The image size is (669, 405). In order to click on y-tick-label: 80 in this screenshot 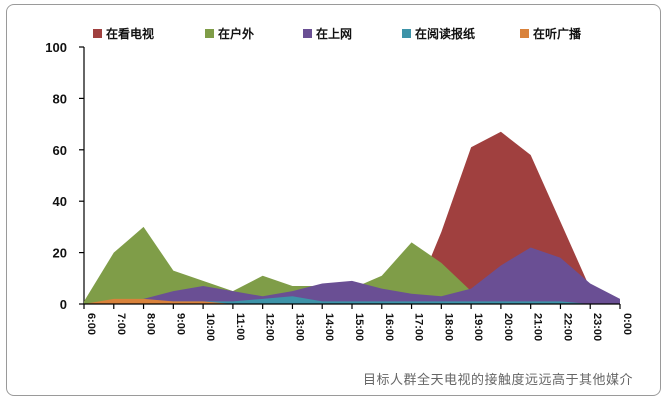, I will do `click(60, 98)`.